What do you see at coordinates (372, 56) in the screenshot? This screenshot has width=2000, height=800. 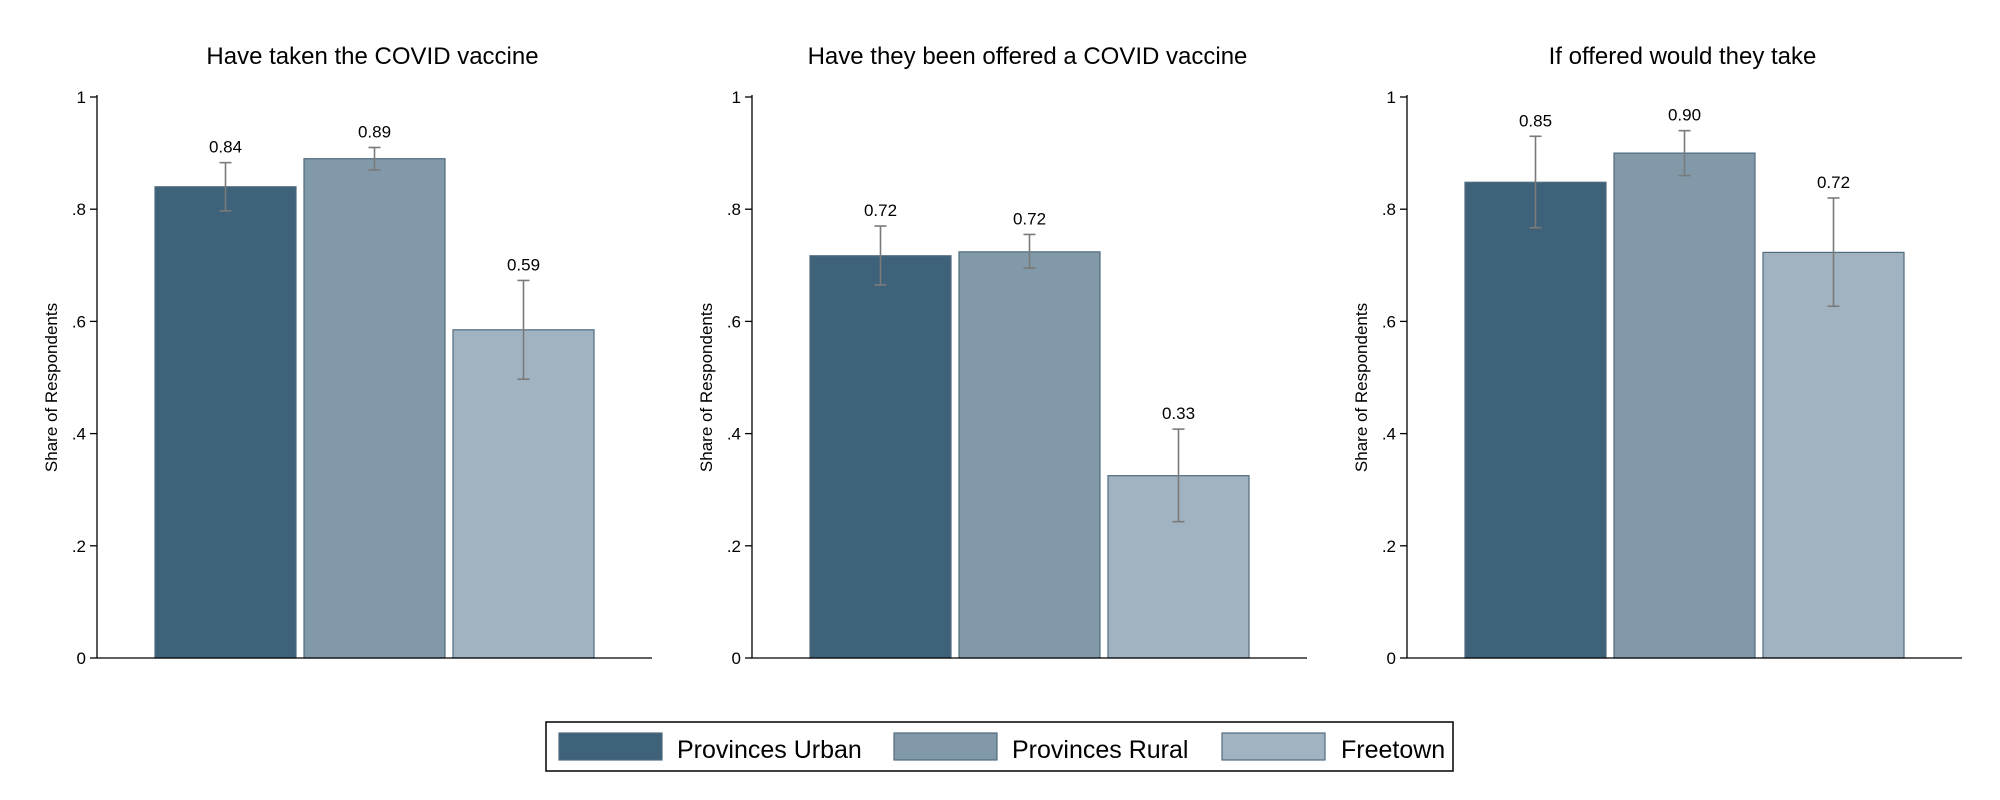 I see `panel-title: Have taken the COVID vaccine` at bounding box center [372, 56].